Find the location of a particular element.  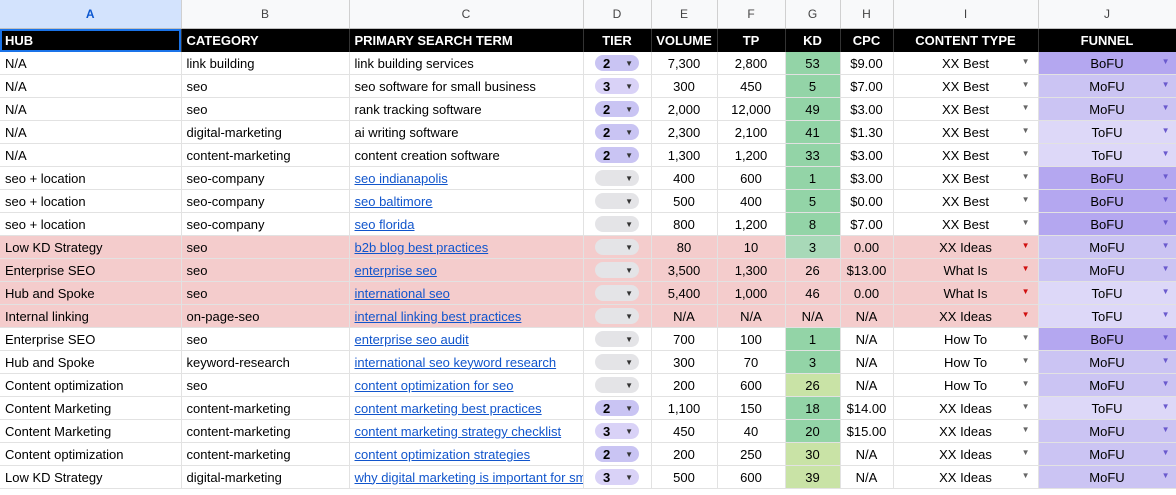

tp-cell: 450 is located at coordinates (751, 86).